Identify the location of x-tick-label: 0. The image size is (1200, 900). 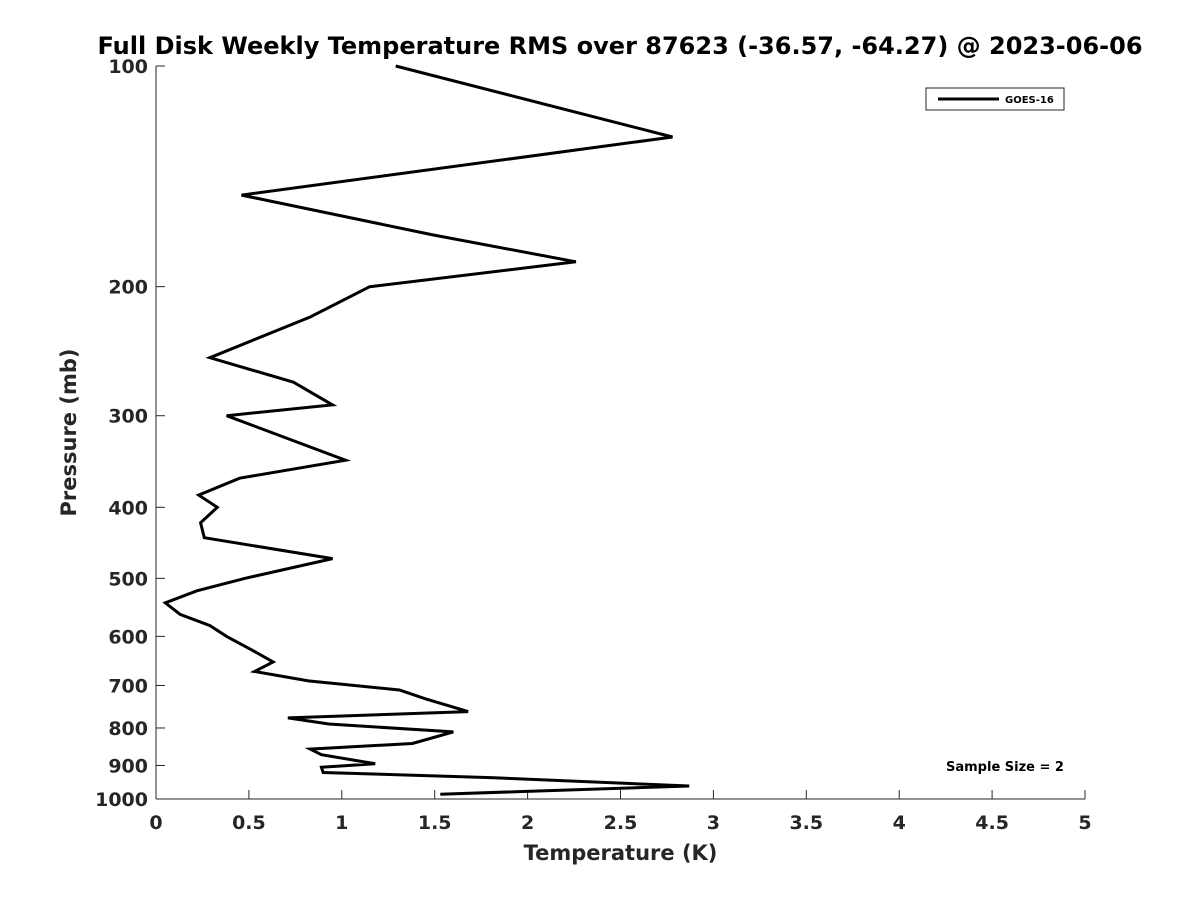
(155, 823).